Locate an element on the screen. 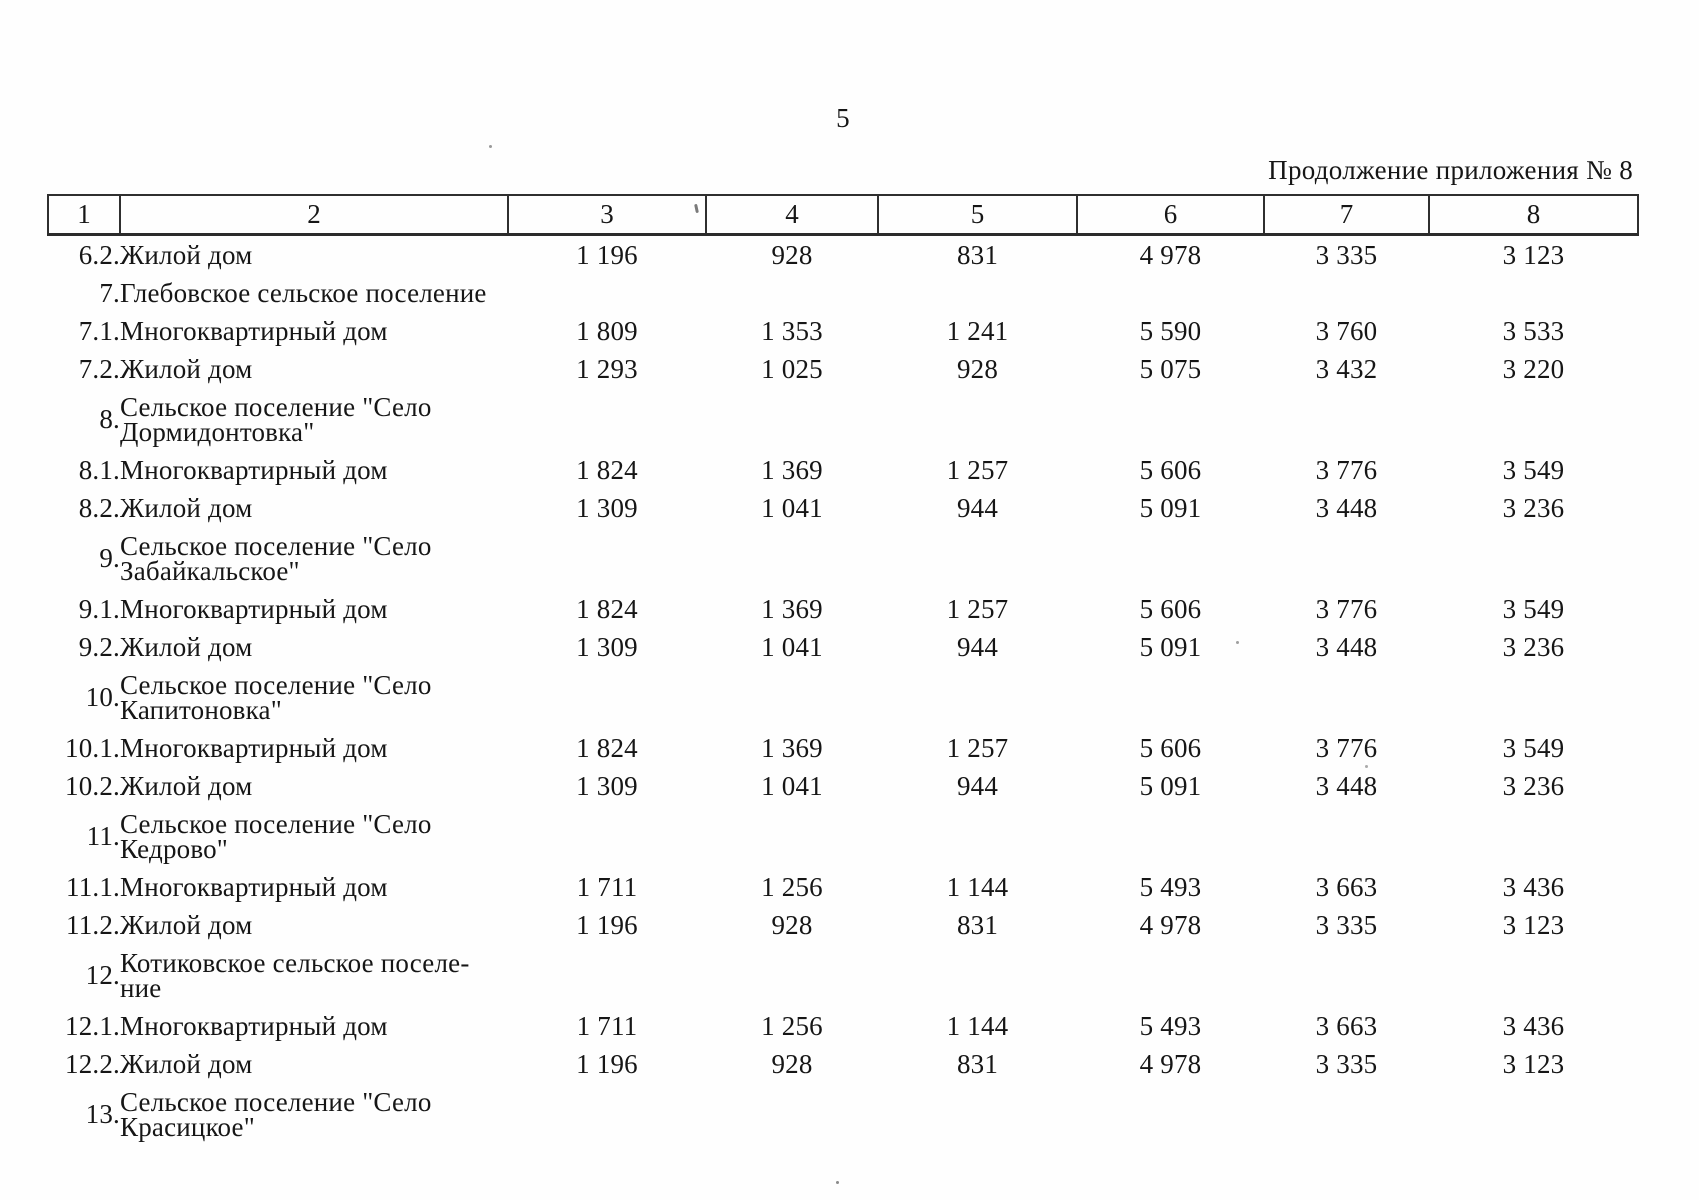 The height and width of the screenshot is (1200, 1699). row-value: 1 809 is located at coordinates (607, 330).